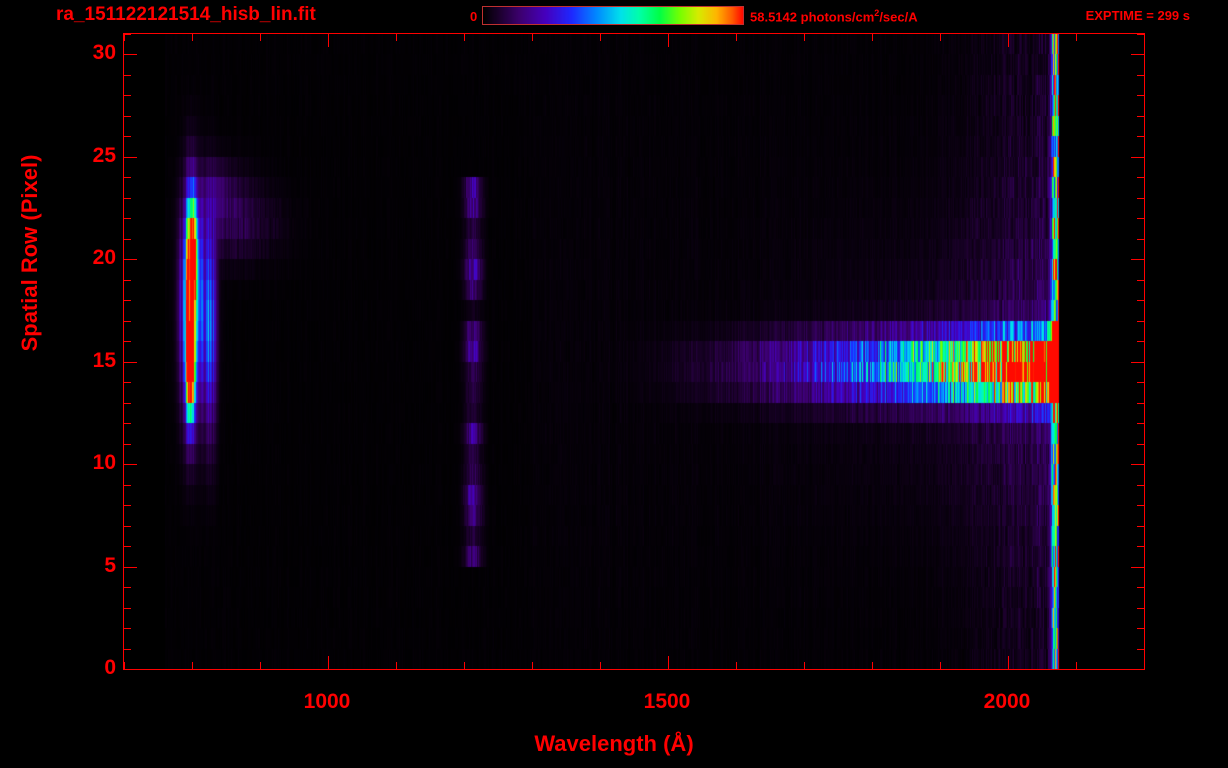  I want to click on colorbar-max-value: 58.5142, so click(773, 17).